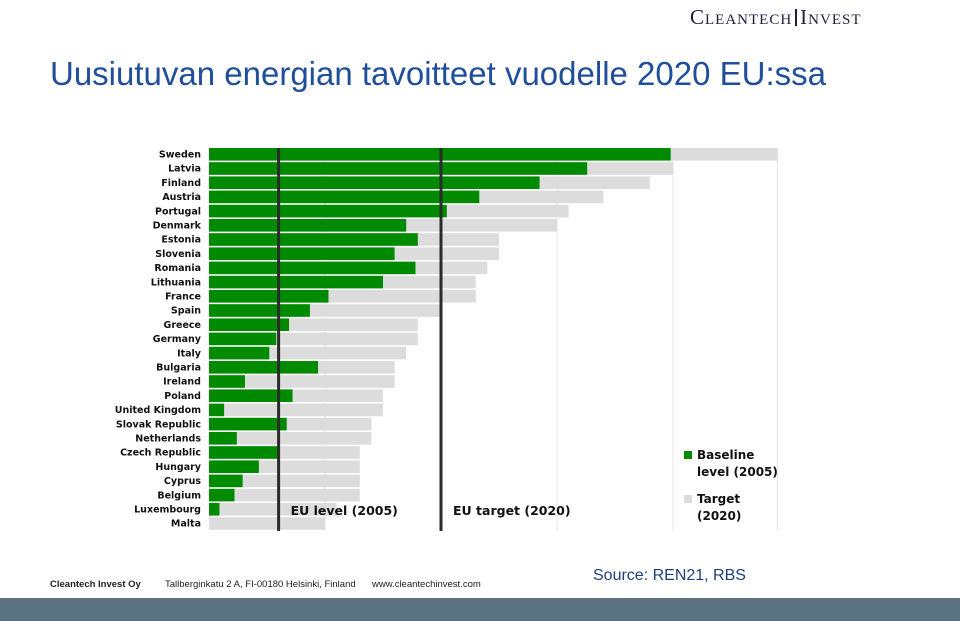  Describe the element at coordinates (284, 495) in the screenshot. I see `bar-target-belgium` at that location.